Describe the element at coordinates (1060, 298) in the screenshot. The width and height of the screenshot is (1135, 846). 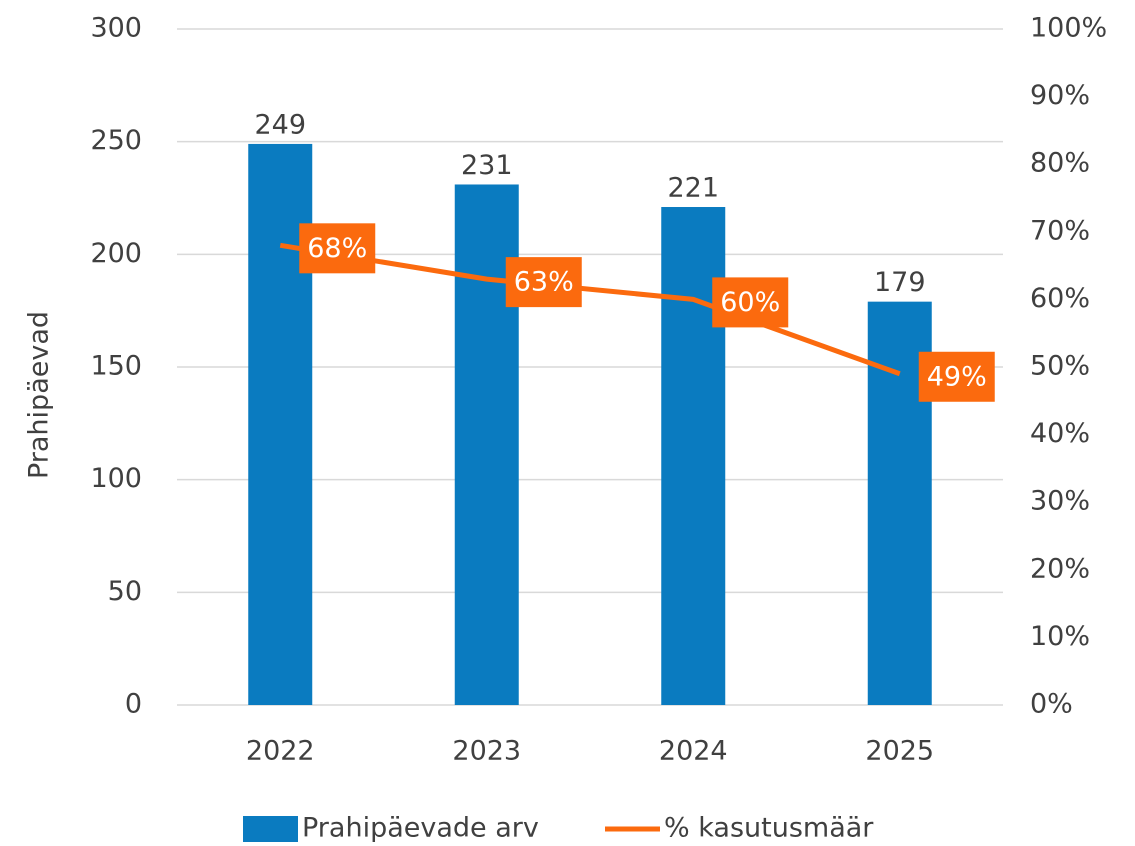
I see `y2-tick-label: 60%` at that location.